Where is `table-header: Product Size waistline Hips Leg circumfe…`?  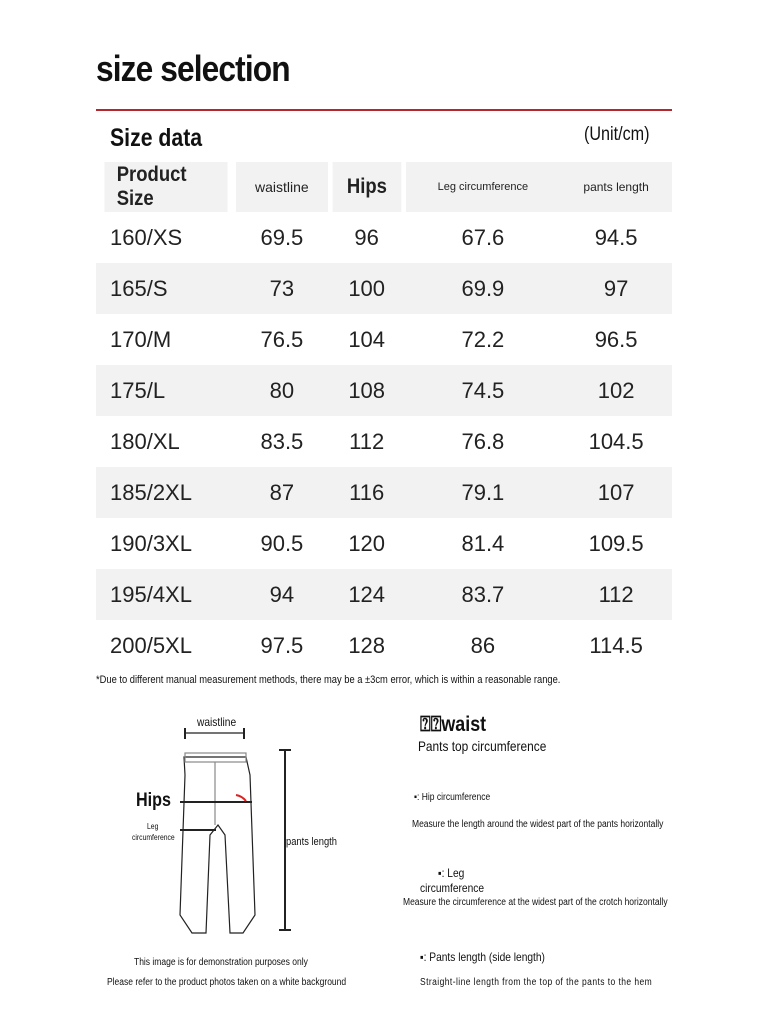 table-header: Product Size waistline Hips Leg circumfe… is located at coordinates (384, 187).